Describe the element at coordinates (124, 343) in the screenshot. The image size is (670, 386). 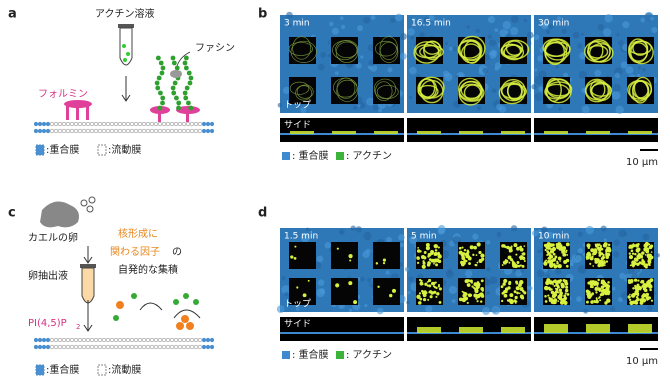
I see `membrane` at that location.